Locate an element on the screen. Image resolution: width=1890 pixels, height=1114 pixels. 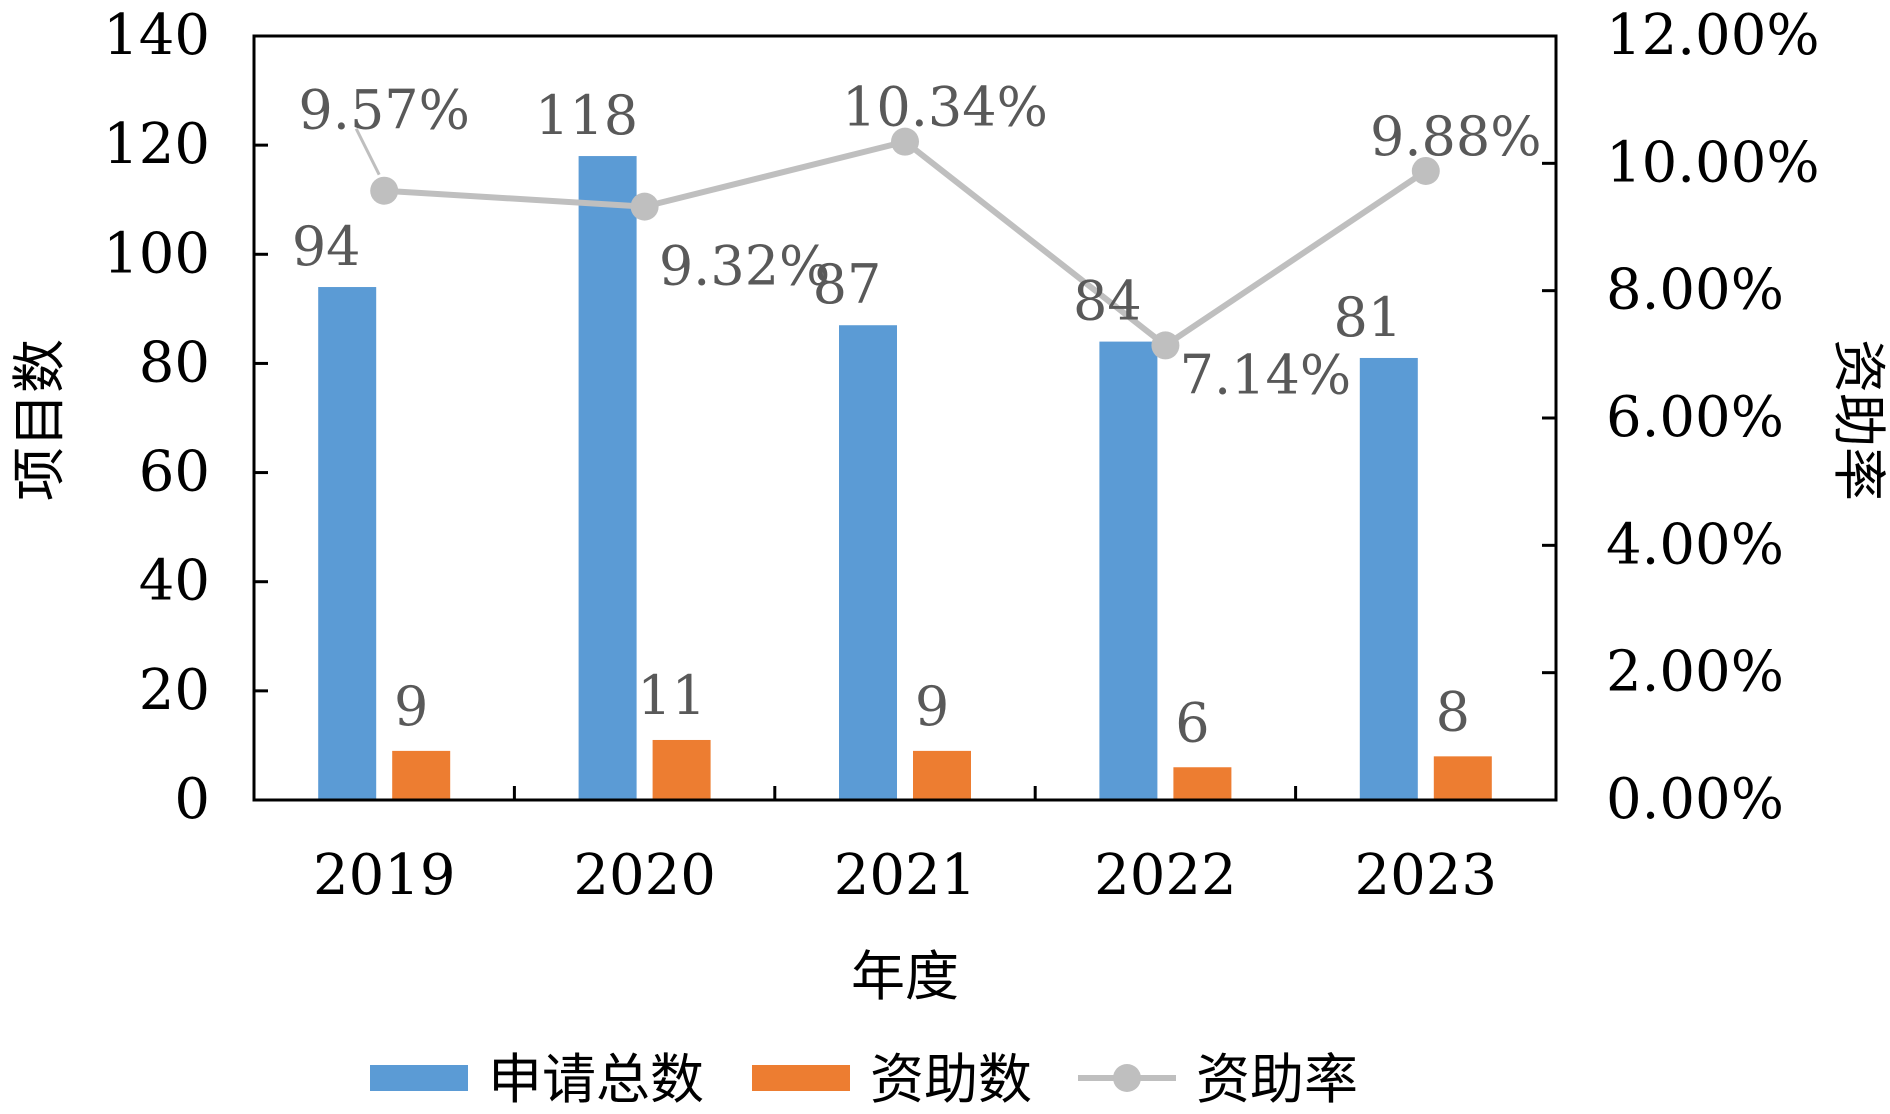
legend-label: 资助率 is located at coordinates (1277, 1079).